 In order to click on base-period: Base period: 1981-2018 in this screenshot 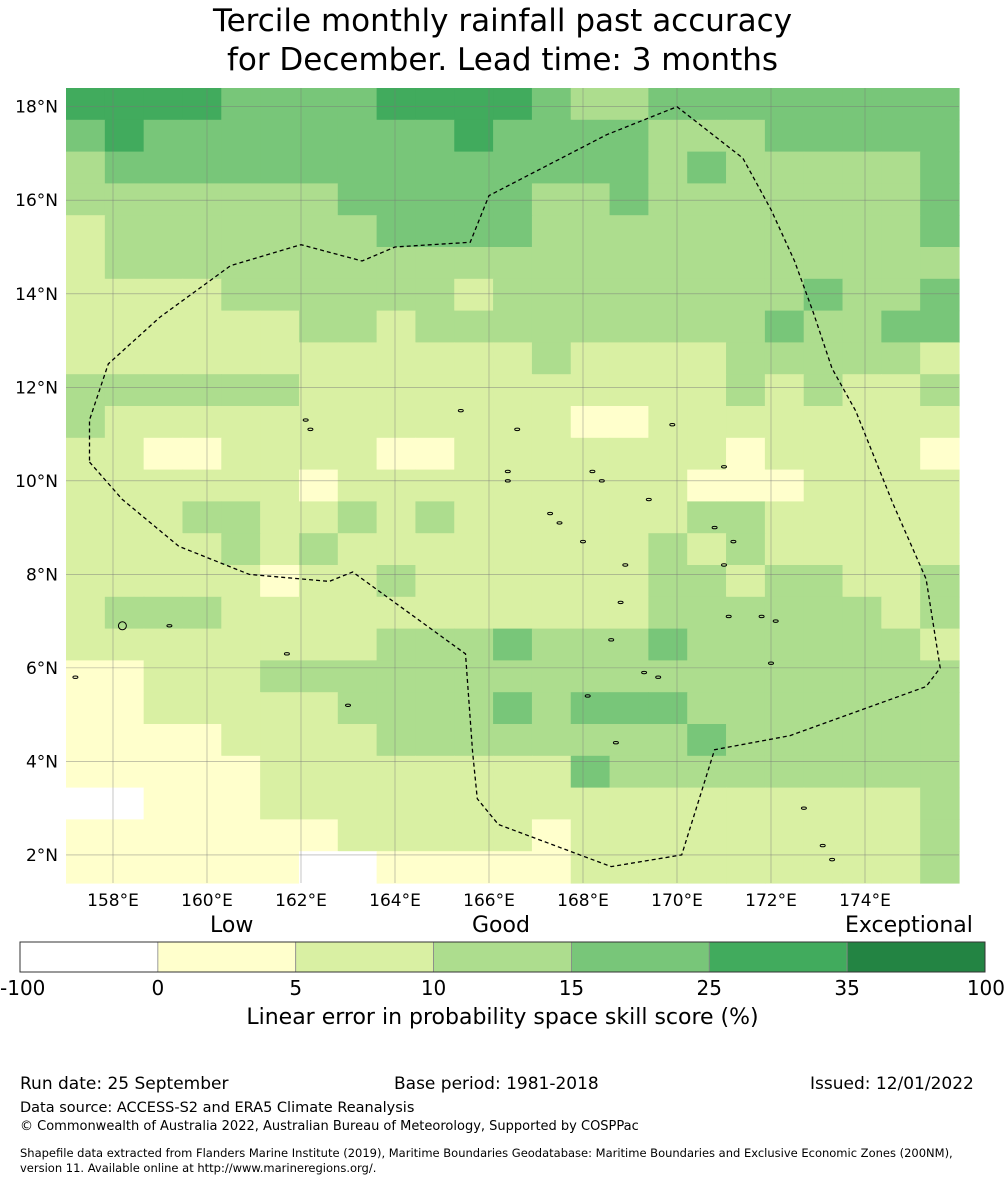, I will do `click(496, 1084)`.